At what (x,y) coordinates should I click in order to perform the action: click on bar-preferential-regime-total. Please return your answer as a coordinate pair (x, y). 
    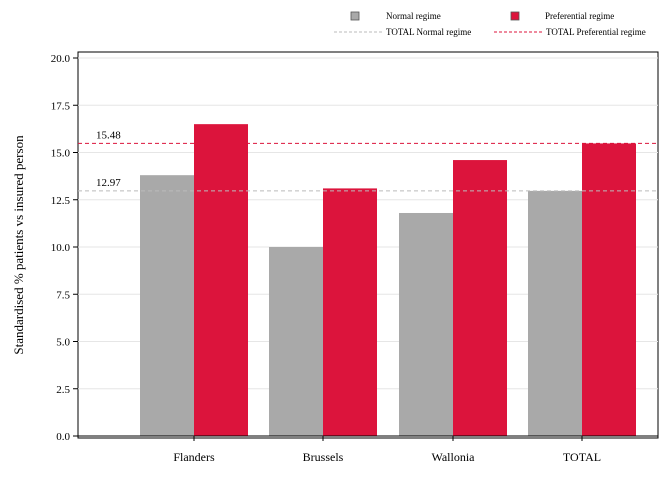
    Looking at the image, I should click on (609, 290).